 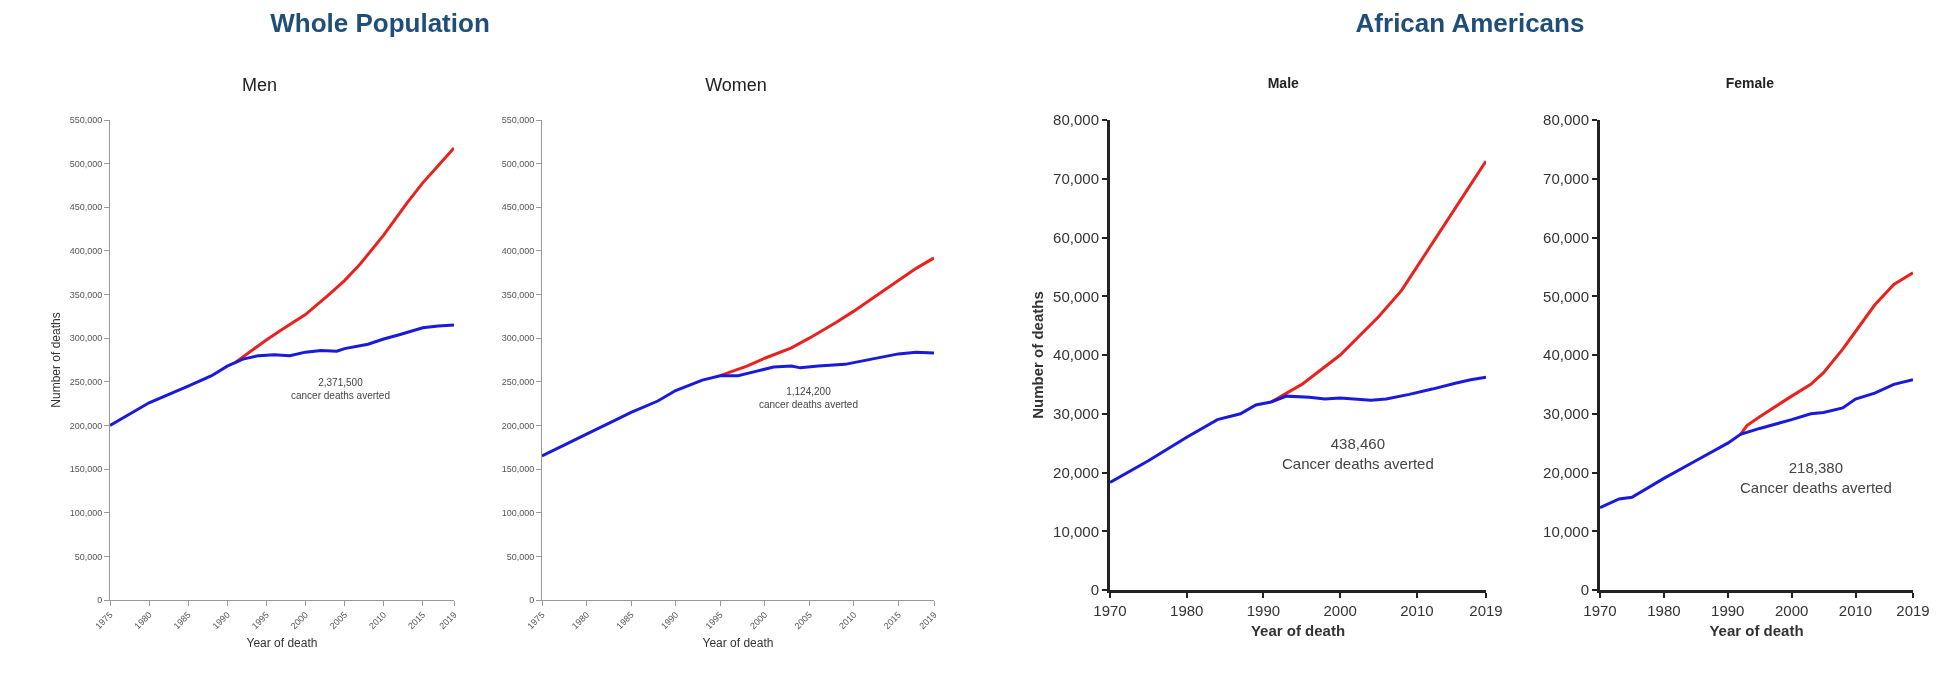 I want to click on chart-subtitle: Male, so click(x=1283, y=83).